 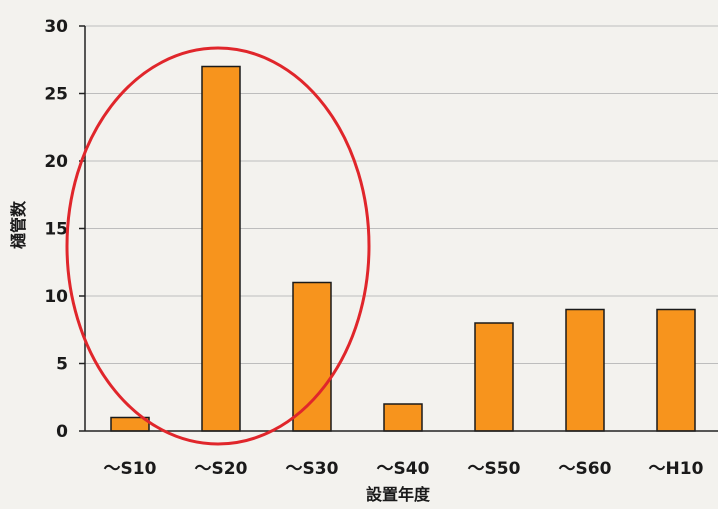 What do you see at coordinates (56, 27) in the screenshot?
I see `y-tick-label: 30` at bounding box center [56, 27].